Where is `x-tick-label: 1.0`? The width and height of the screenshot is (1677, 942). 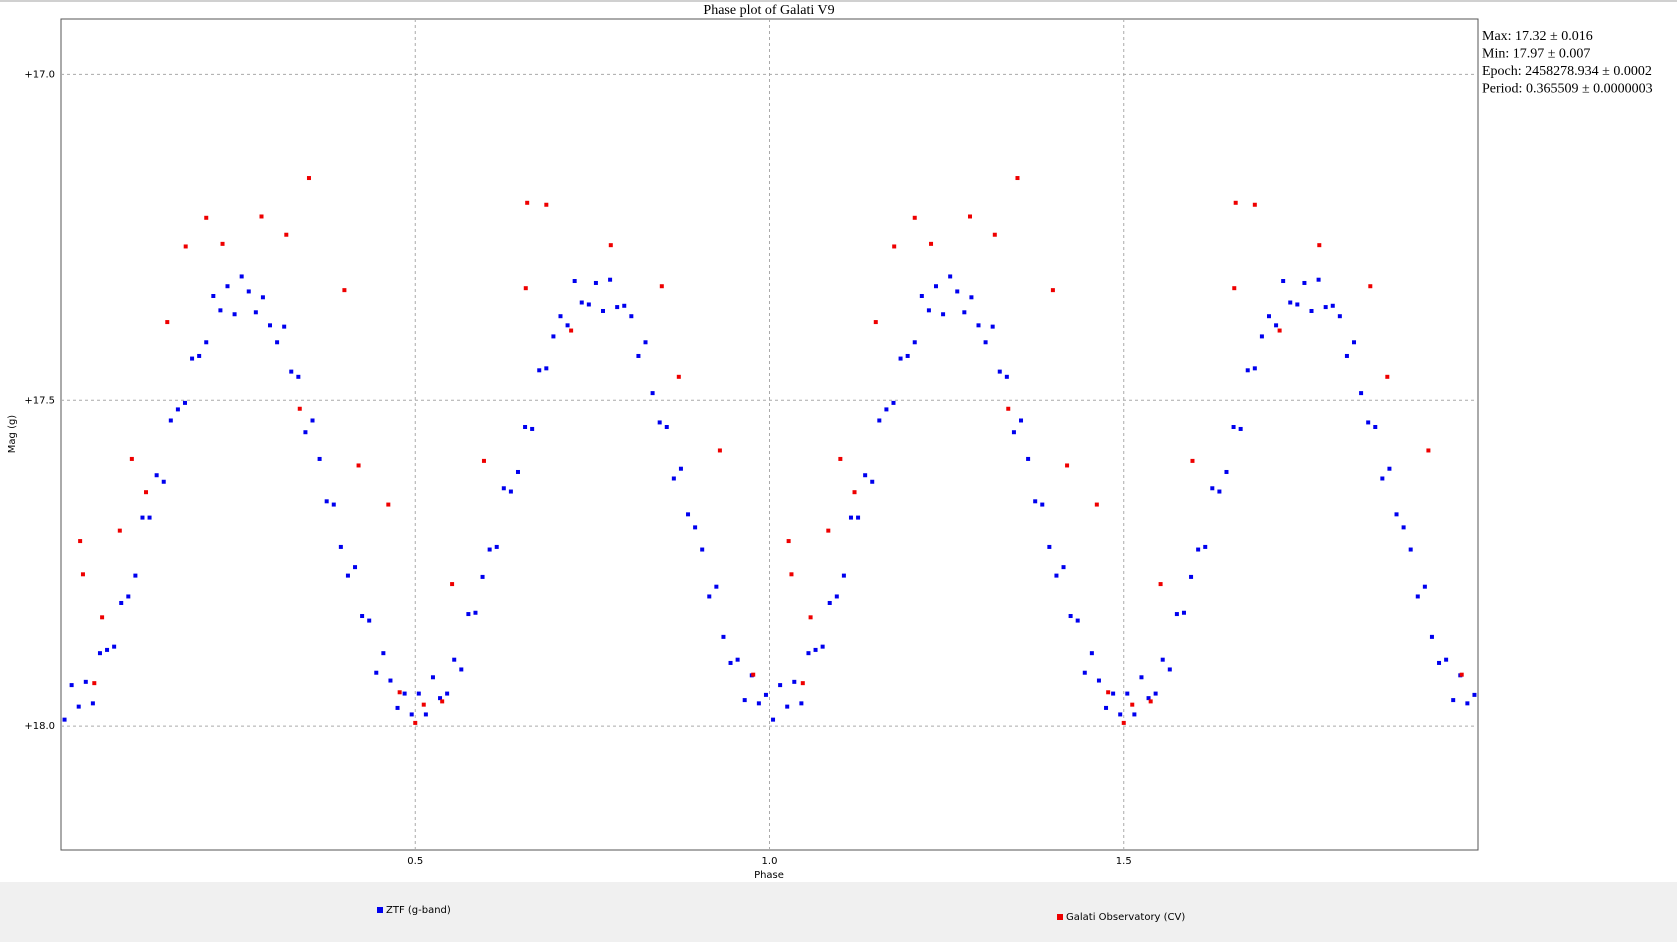
x-tick-label: 1.0 is located at coordinates (770, 861).